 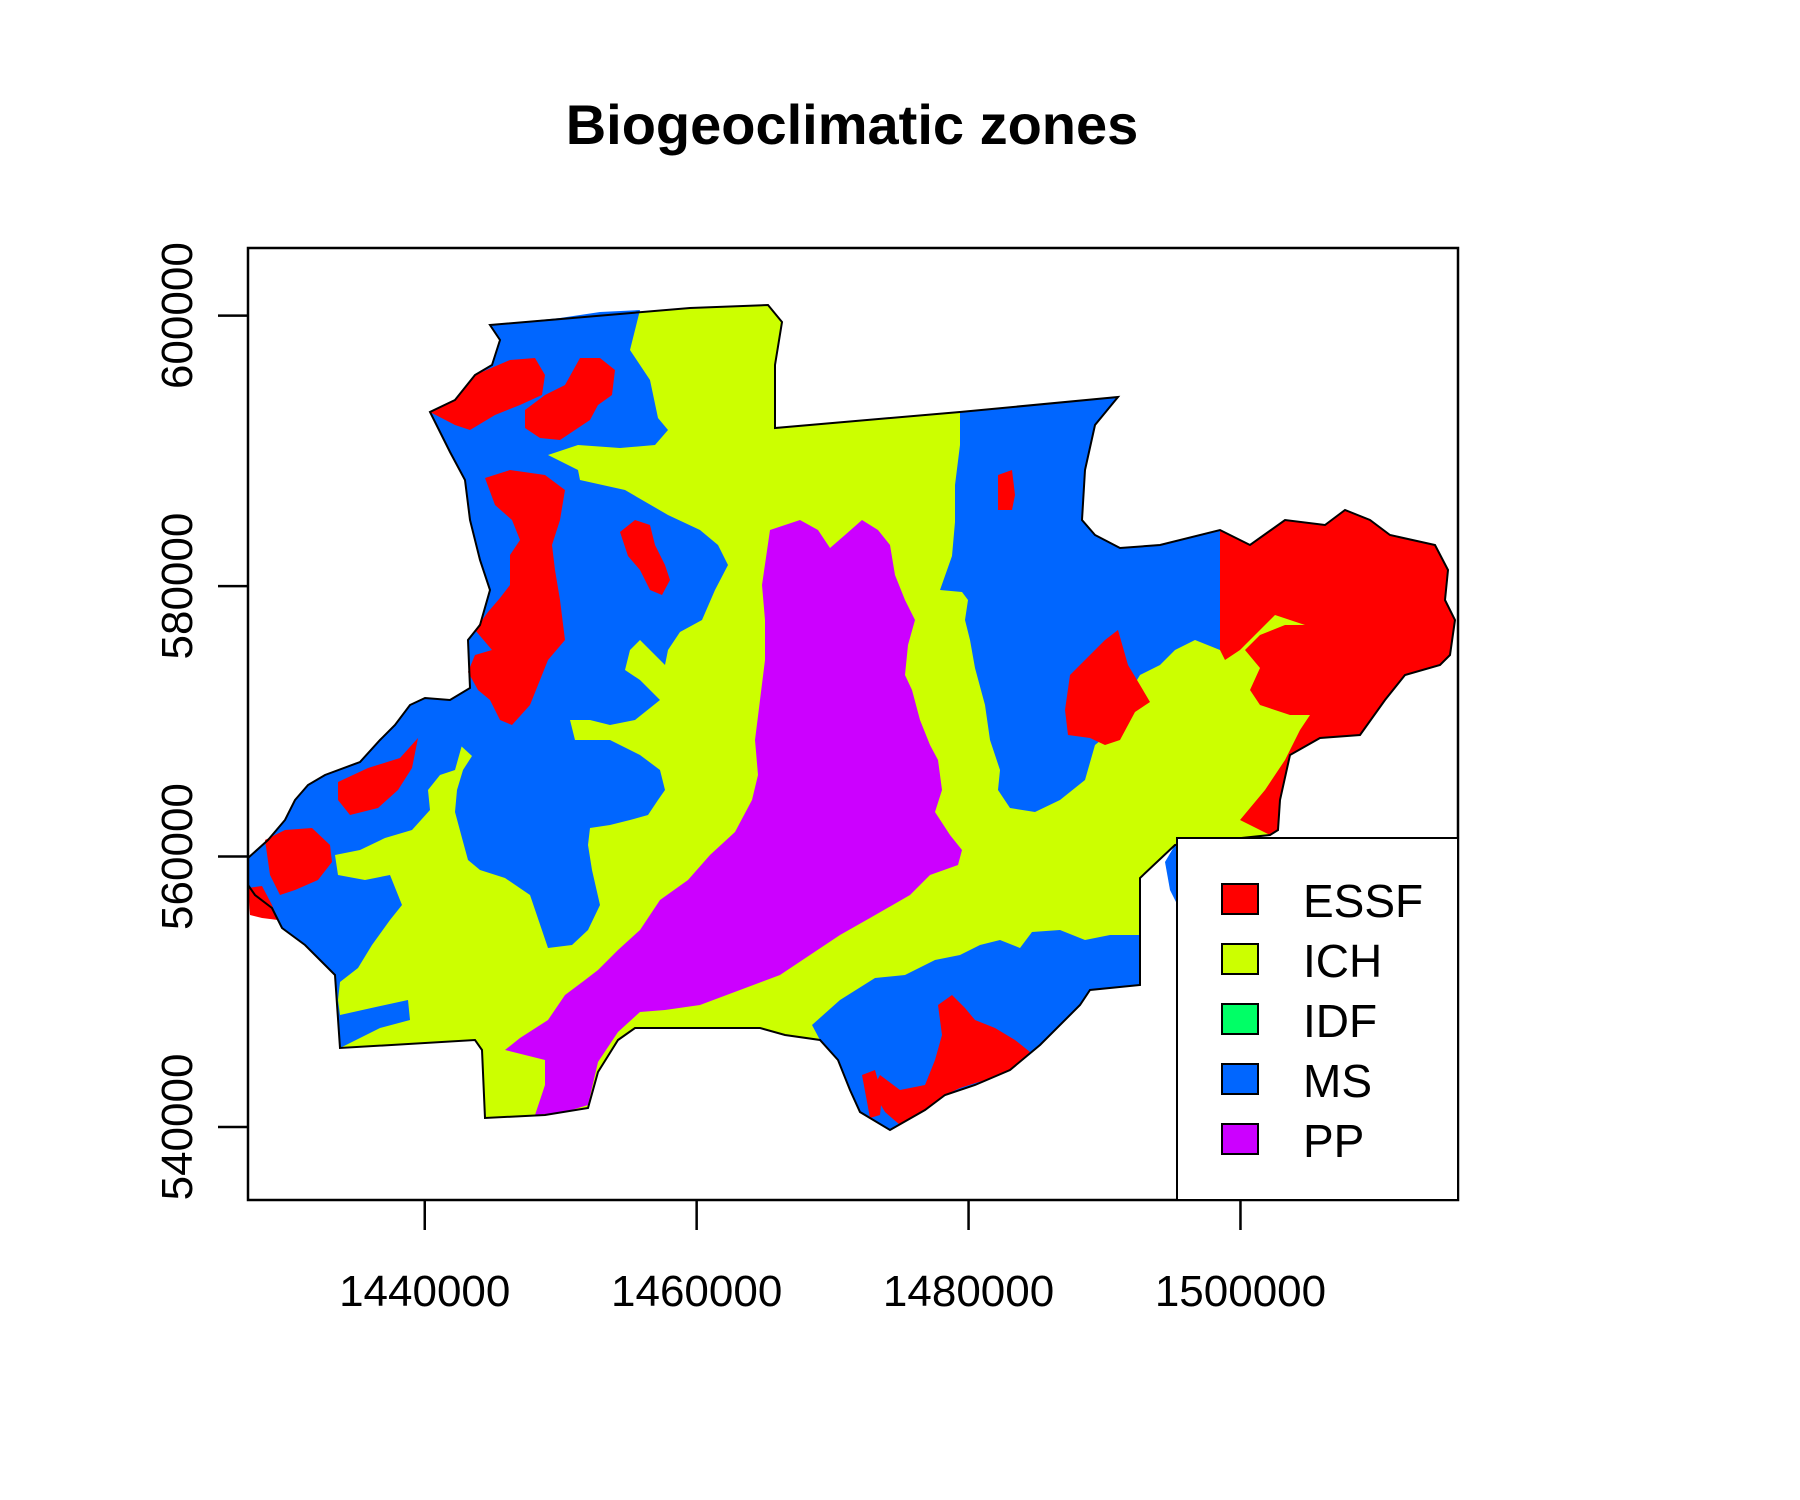 What do you see at coordinates (177, 315) in the screenshot?
I see `y-tick-label: 600000` at bounding box center [177, 315].